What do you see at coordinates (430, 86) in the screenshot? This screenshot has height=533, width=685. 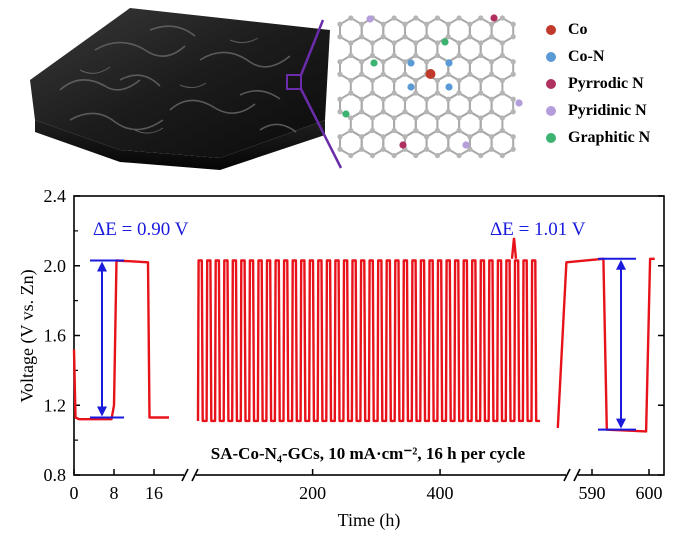 I see `graphene-lattice` at bounding box center [430, 86].